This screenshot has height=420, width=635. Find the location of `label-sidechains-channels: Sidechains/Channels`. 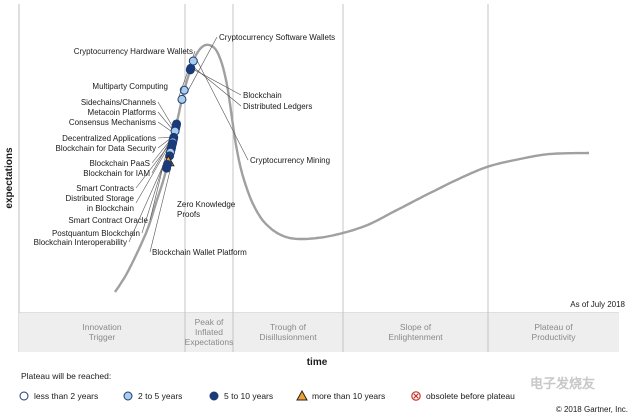

label-sidechains-channels: Sidechains/Channels is located at coordinates (118, 102).